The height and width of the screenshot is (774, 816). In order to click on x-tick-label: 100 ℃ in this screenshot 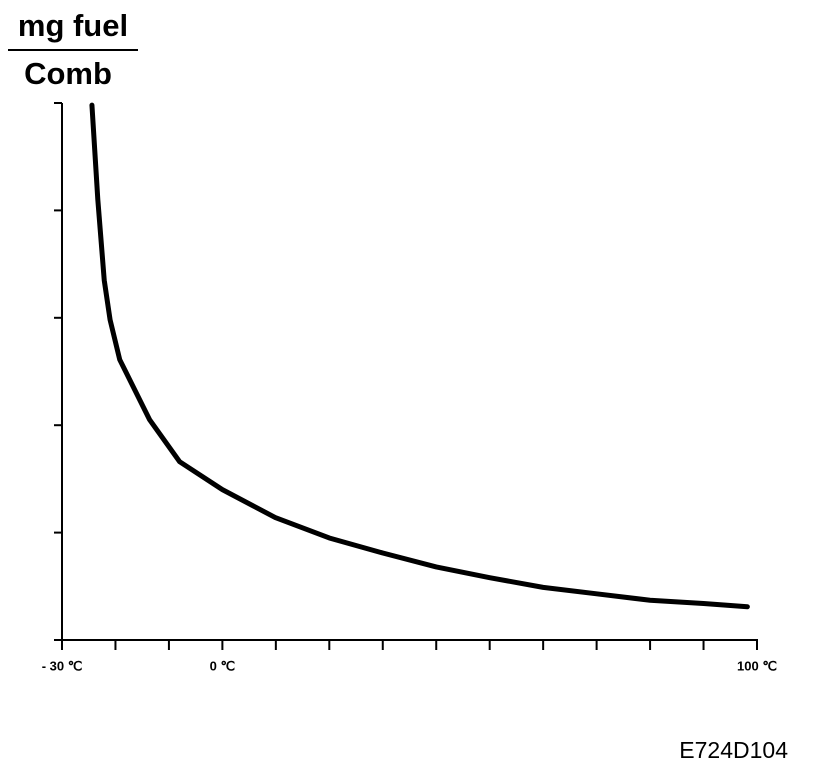, I will do `click(757, 665)`.